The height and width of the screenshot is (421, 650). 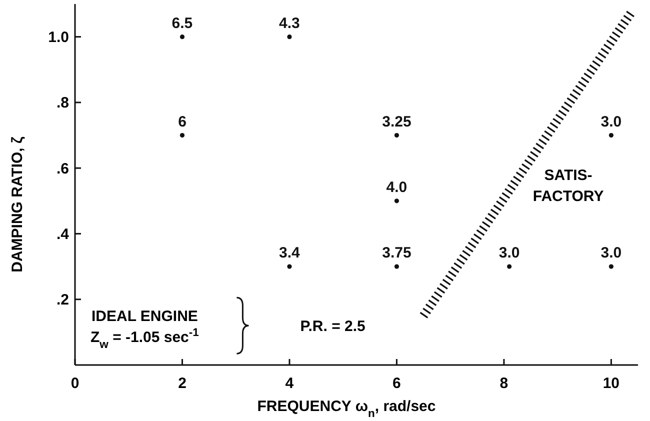 What do you see at coordinates (75, 383) in the screenshot?
I see `x-tick-label: 0` at bounding box center [75, 383].